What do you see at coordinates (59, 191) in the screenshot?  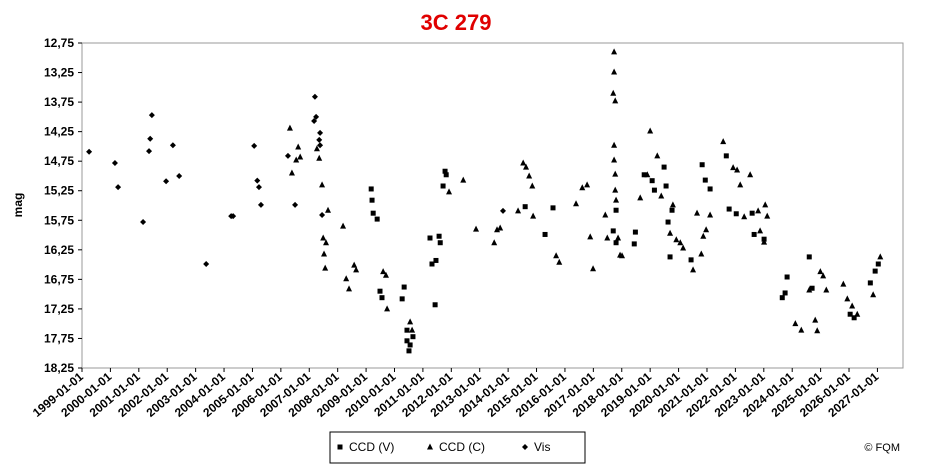 I see `y-tick-label: 15,25` at bounding box center [59, 191].